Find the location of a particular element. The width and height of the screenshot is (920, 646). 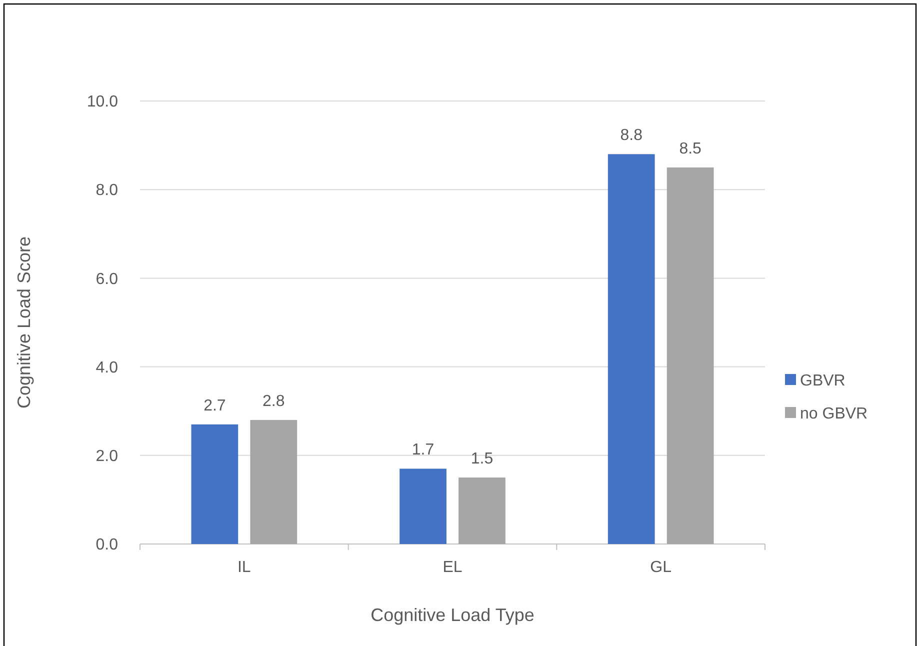

y-tick-label: 2.0 is located at coordinates (107, 456).